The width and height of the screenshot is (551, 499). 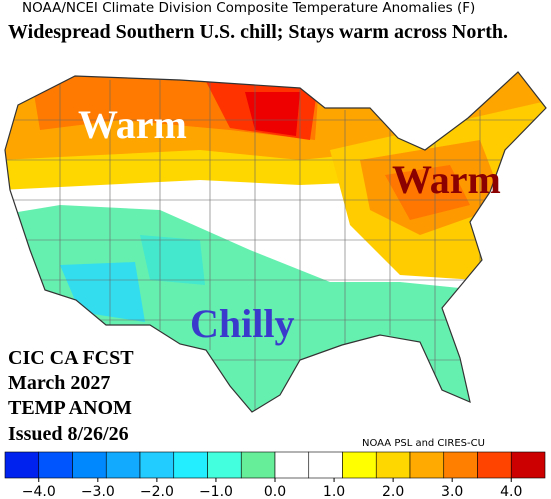 What do you see at coordinates (242, 323) in the screenshot?
I see `map-label: Chilly` at bounding box center [242, 323].